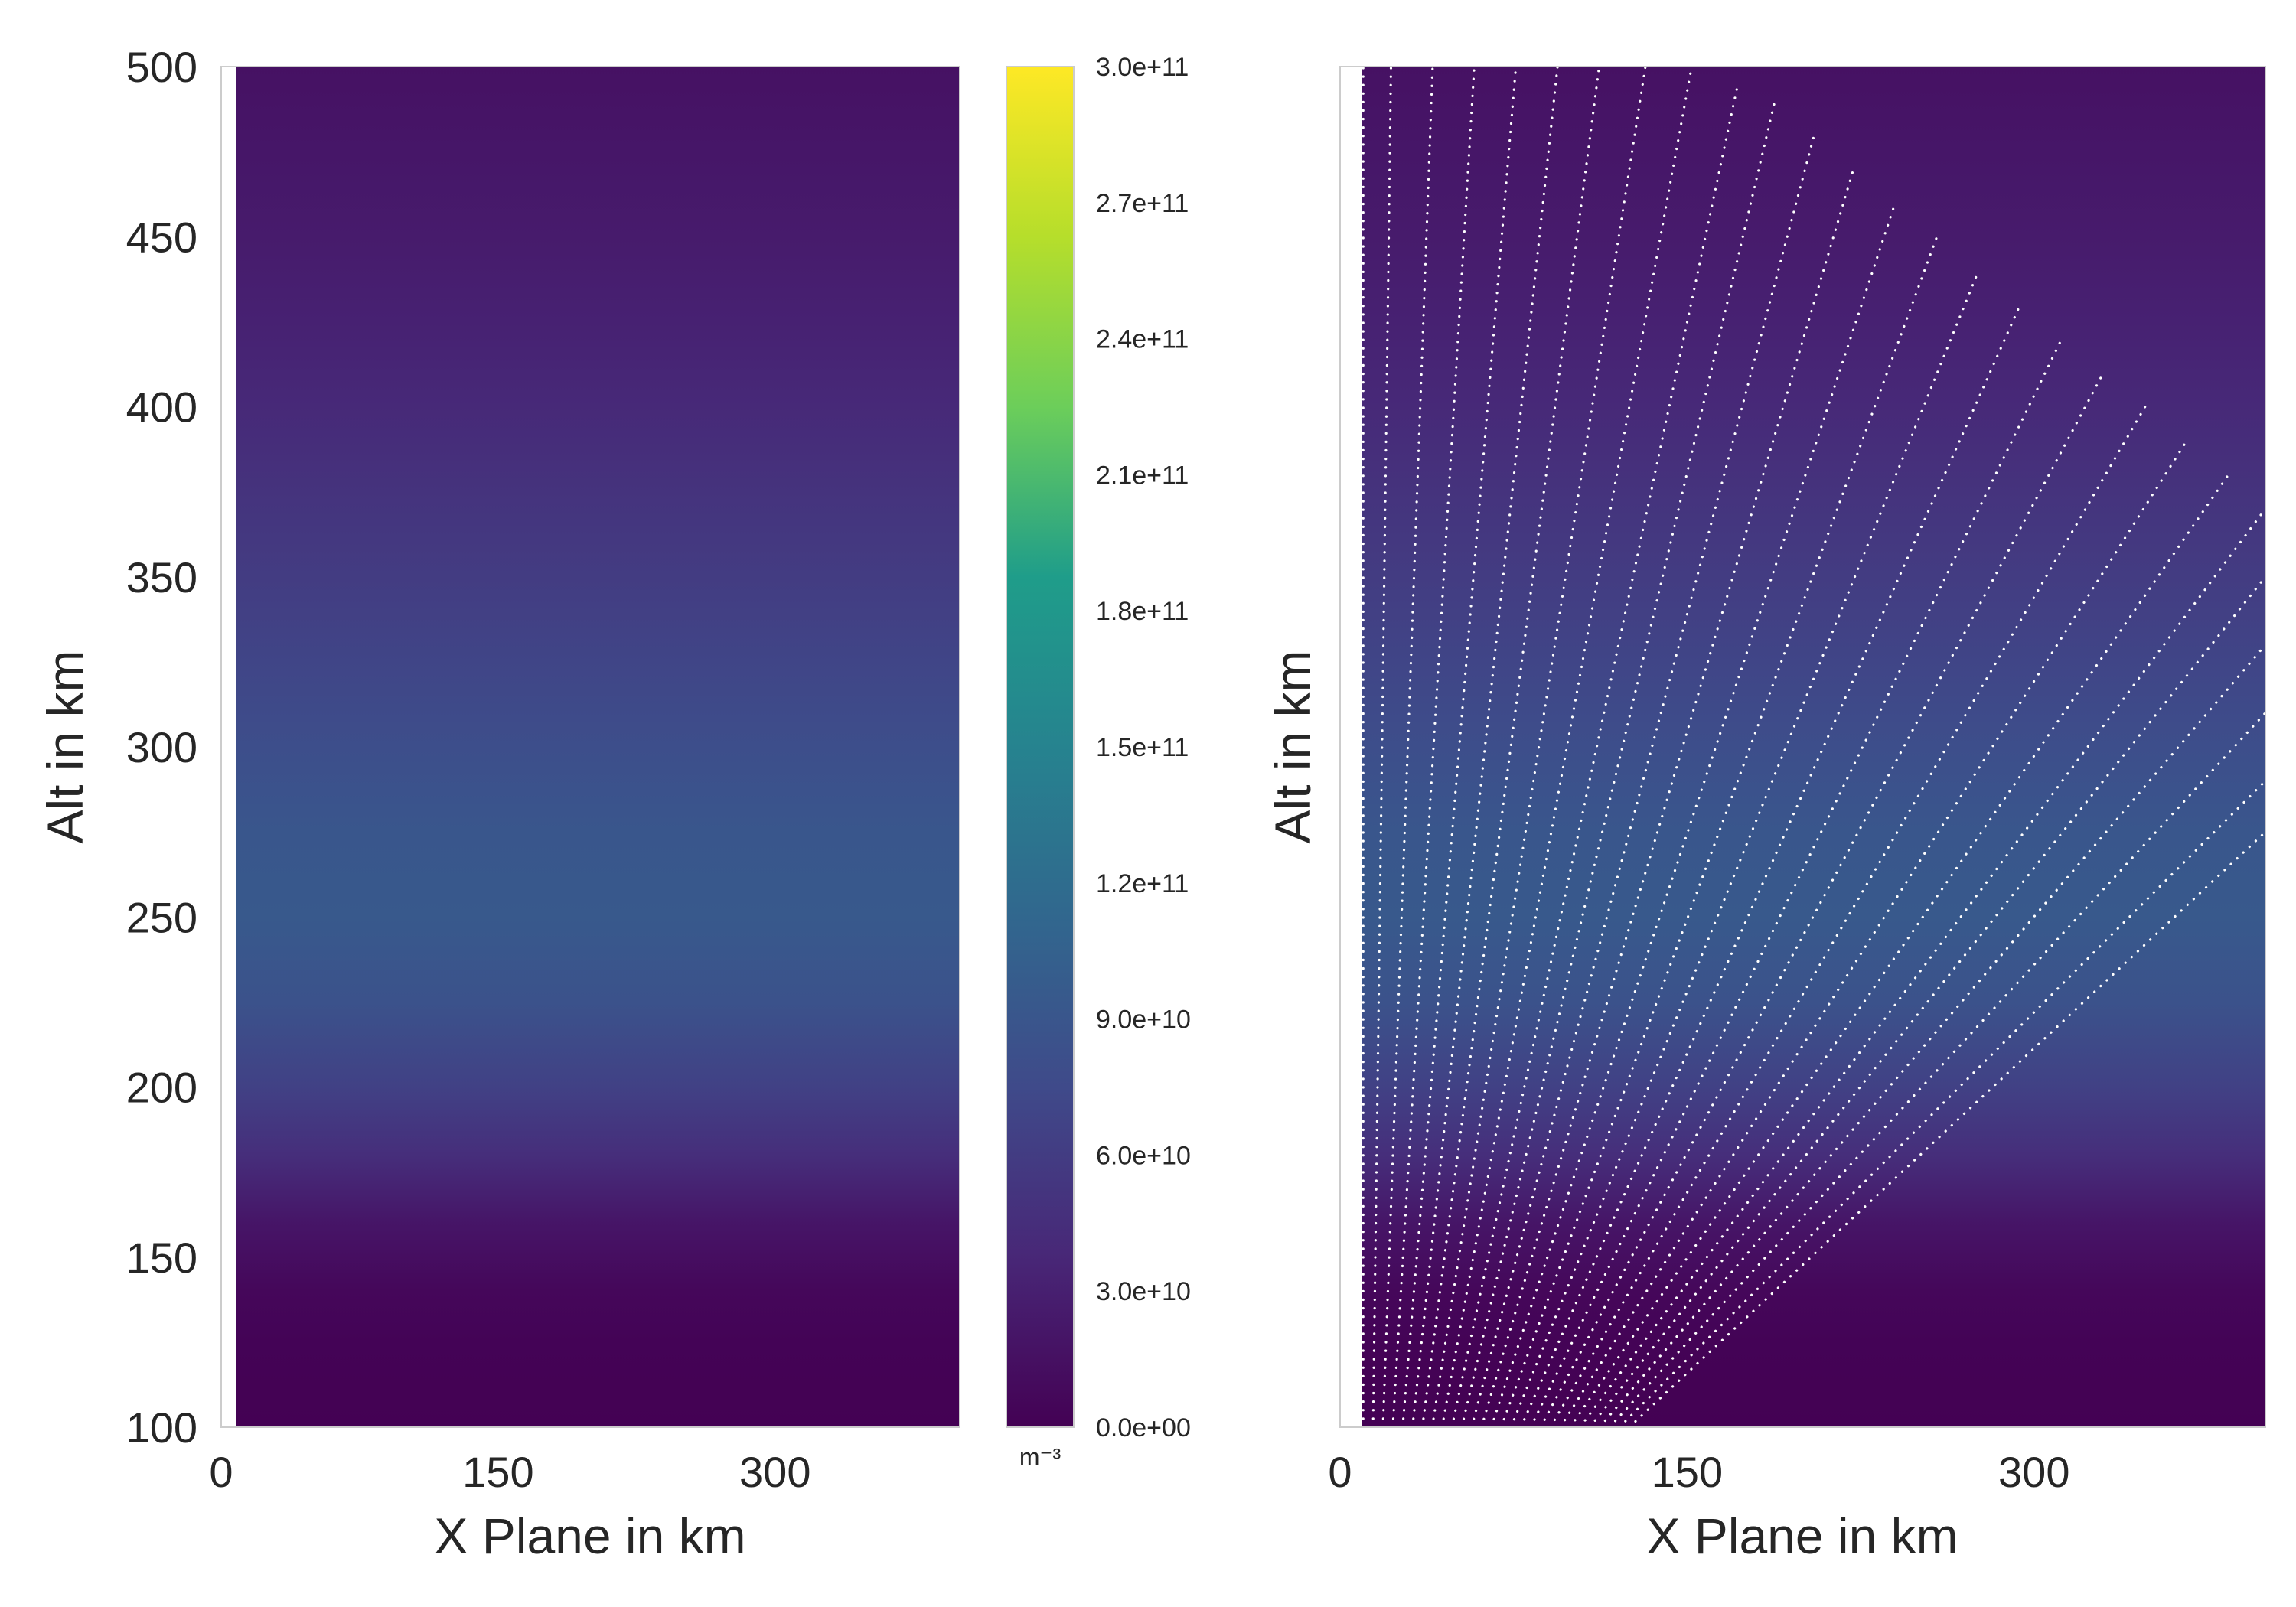 The height and width of the screenshot is (1607, 2296). I want to click on y-tick-label: 400, so click(161, 407).